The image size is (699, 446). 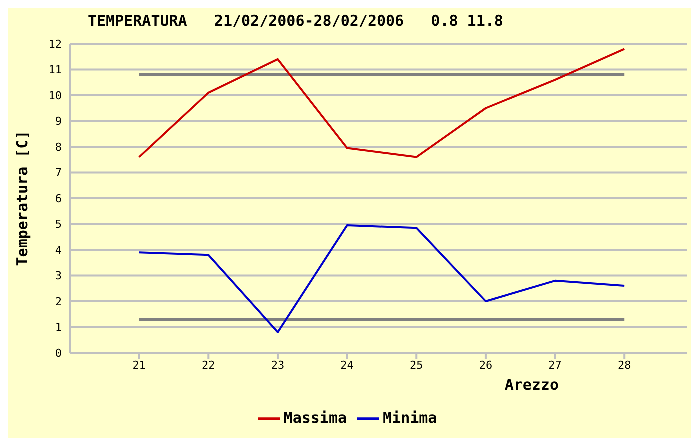 I want to click on x-tick-label: 28, so click(x=625, y=365).